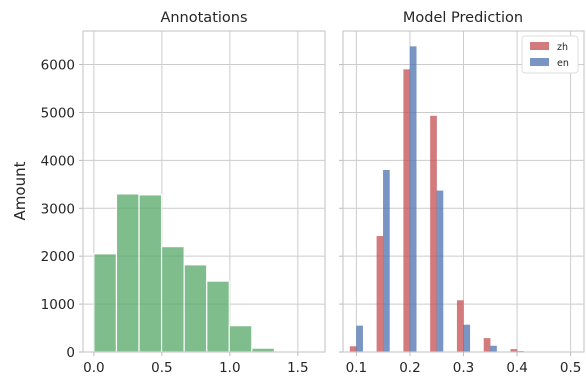  Describe the element at coordinates (539, 62) in the screenshot. I see `legend-swatch-en` at that location.